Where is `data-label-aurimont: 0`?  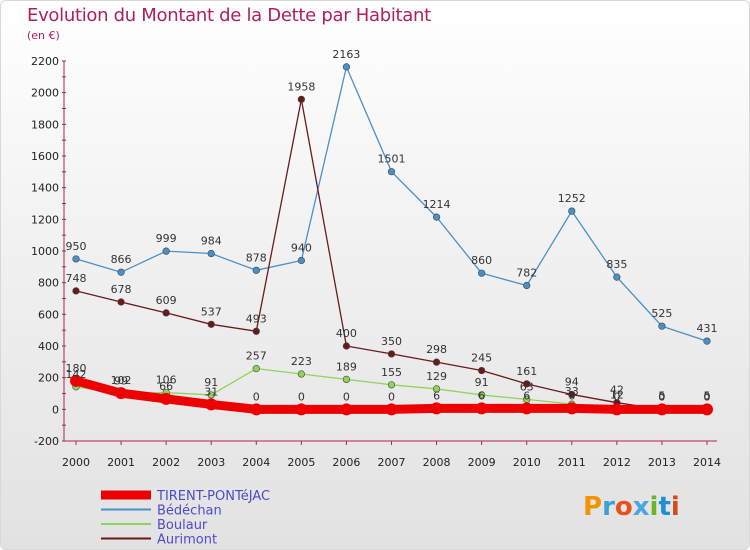
data-label-aurimont: 0 is located at coordinates (707, 396).